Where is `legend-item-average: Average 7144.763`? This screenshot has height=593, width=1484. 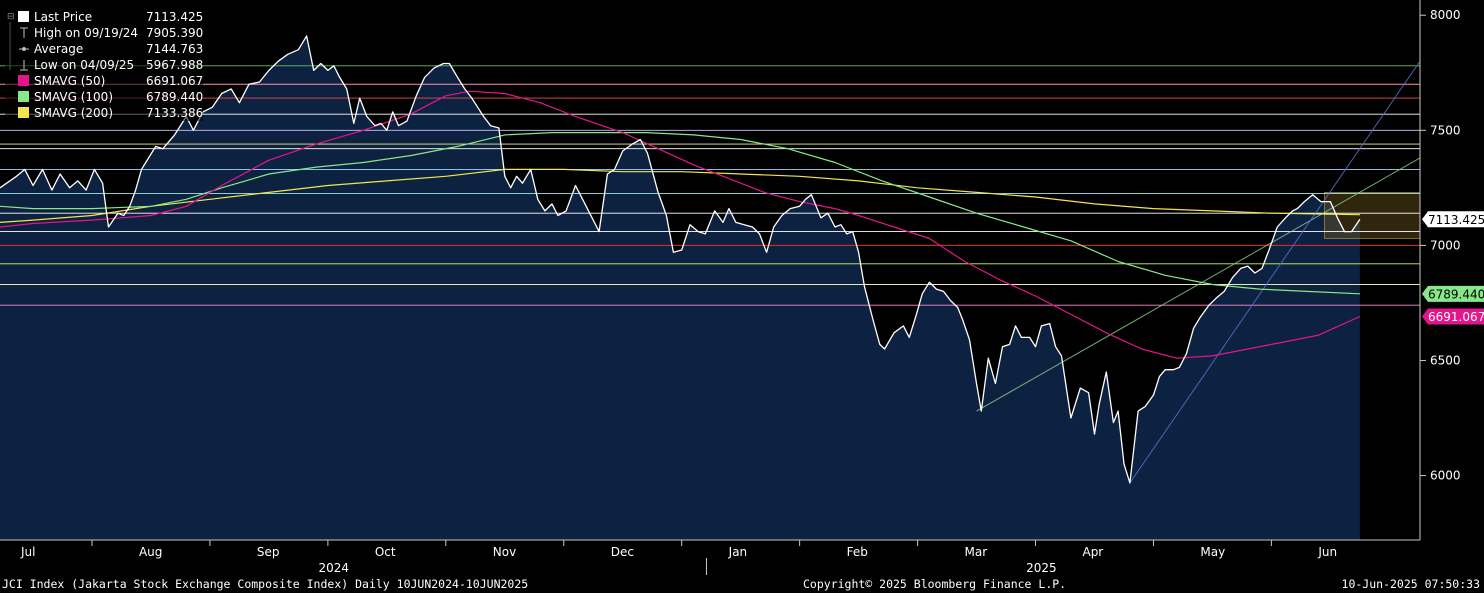 legend-item-average: Average 7144.763 is located at coordinates (111, 49).